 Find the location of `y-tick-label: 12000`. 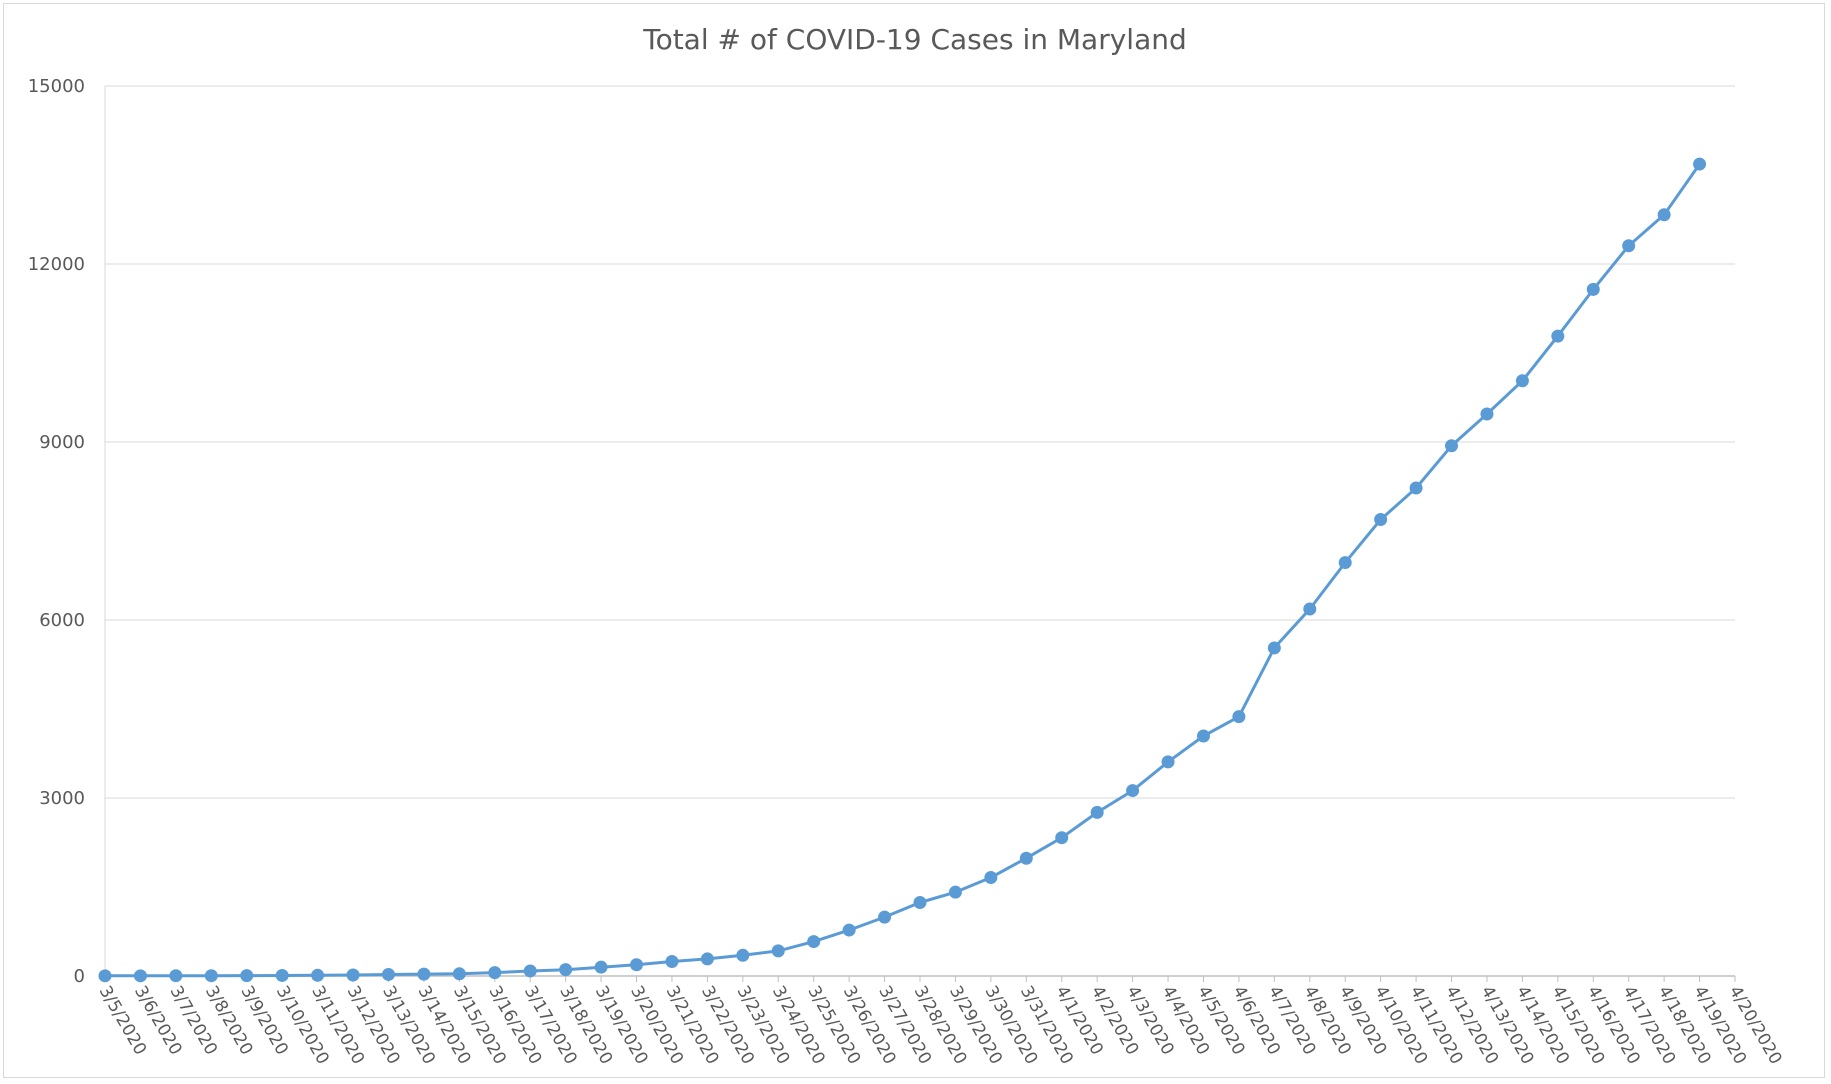

y-tick-label: 12000 is located at coordinates (56, 264).